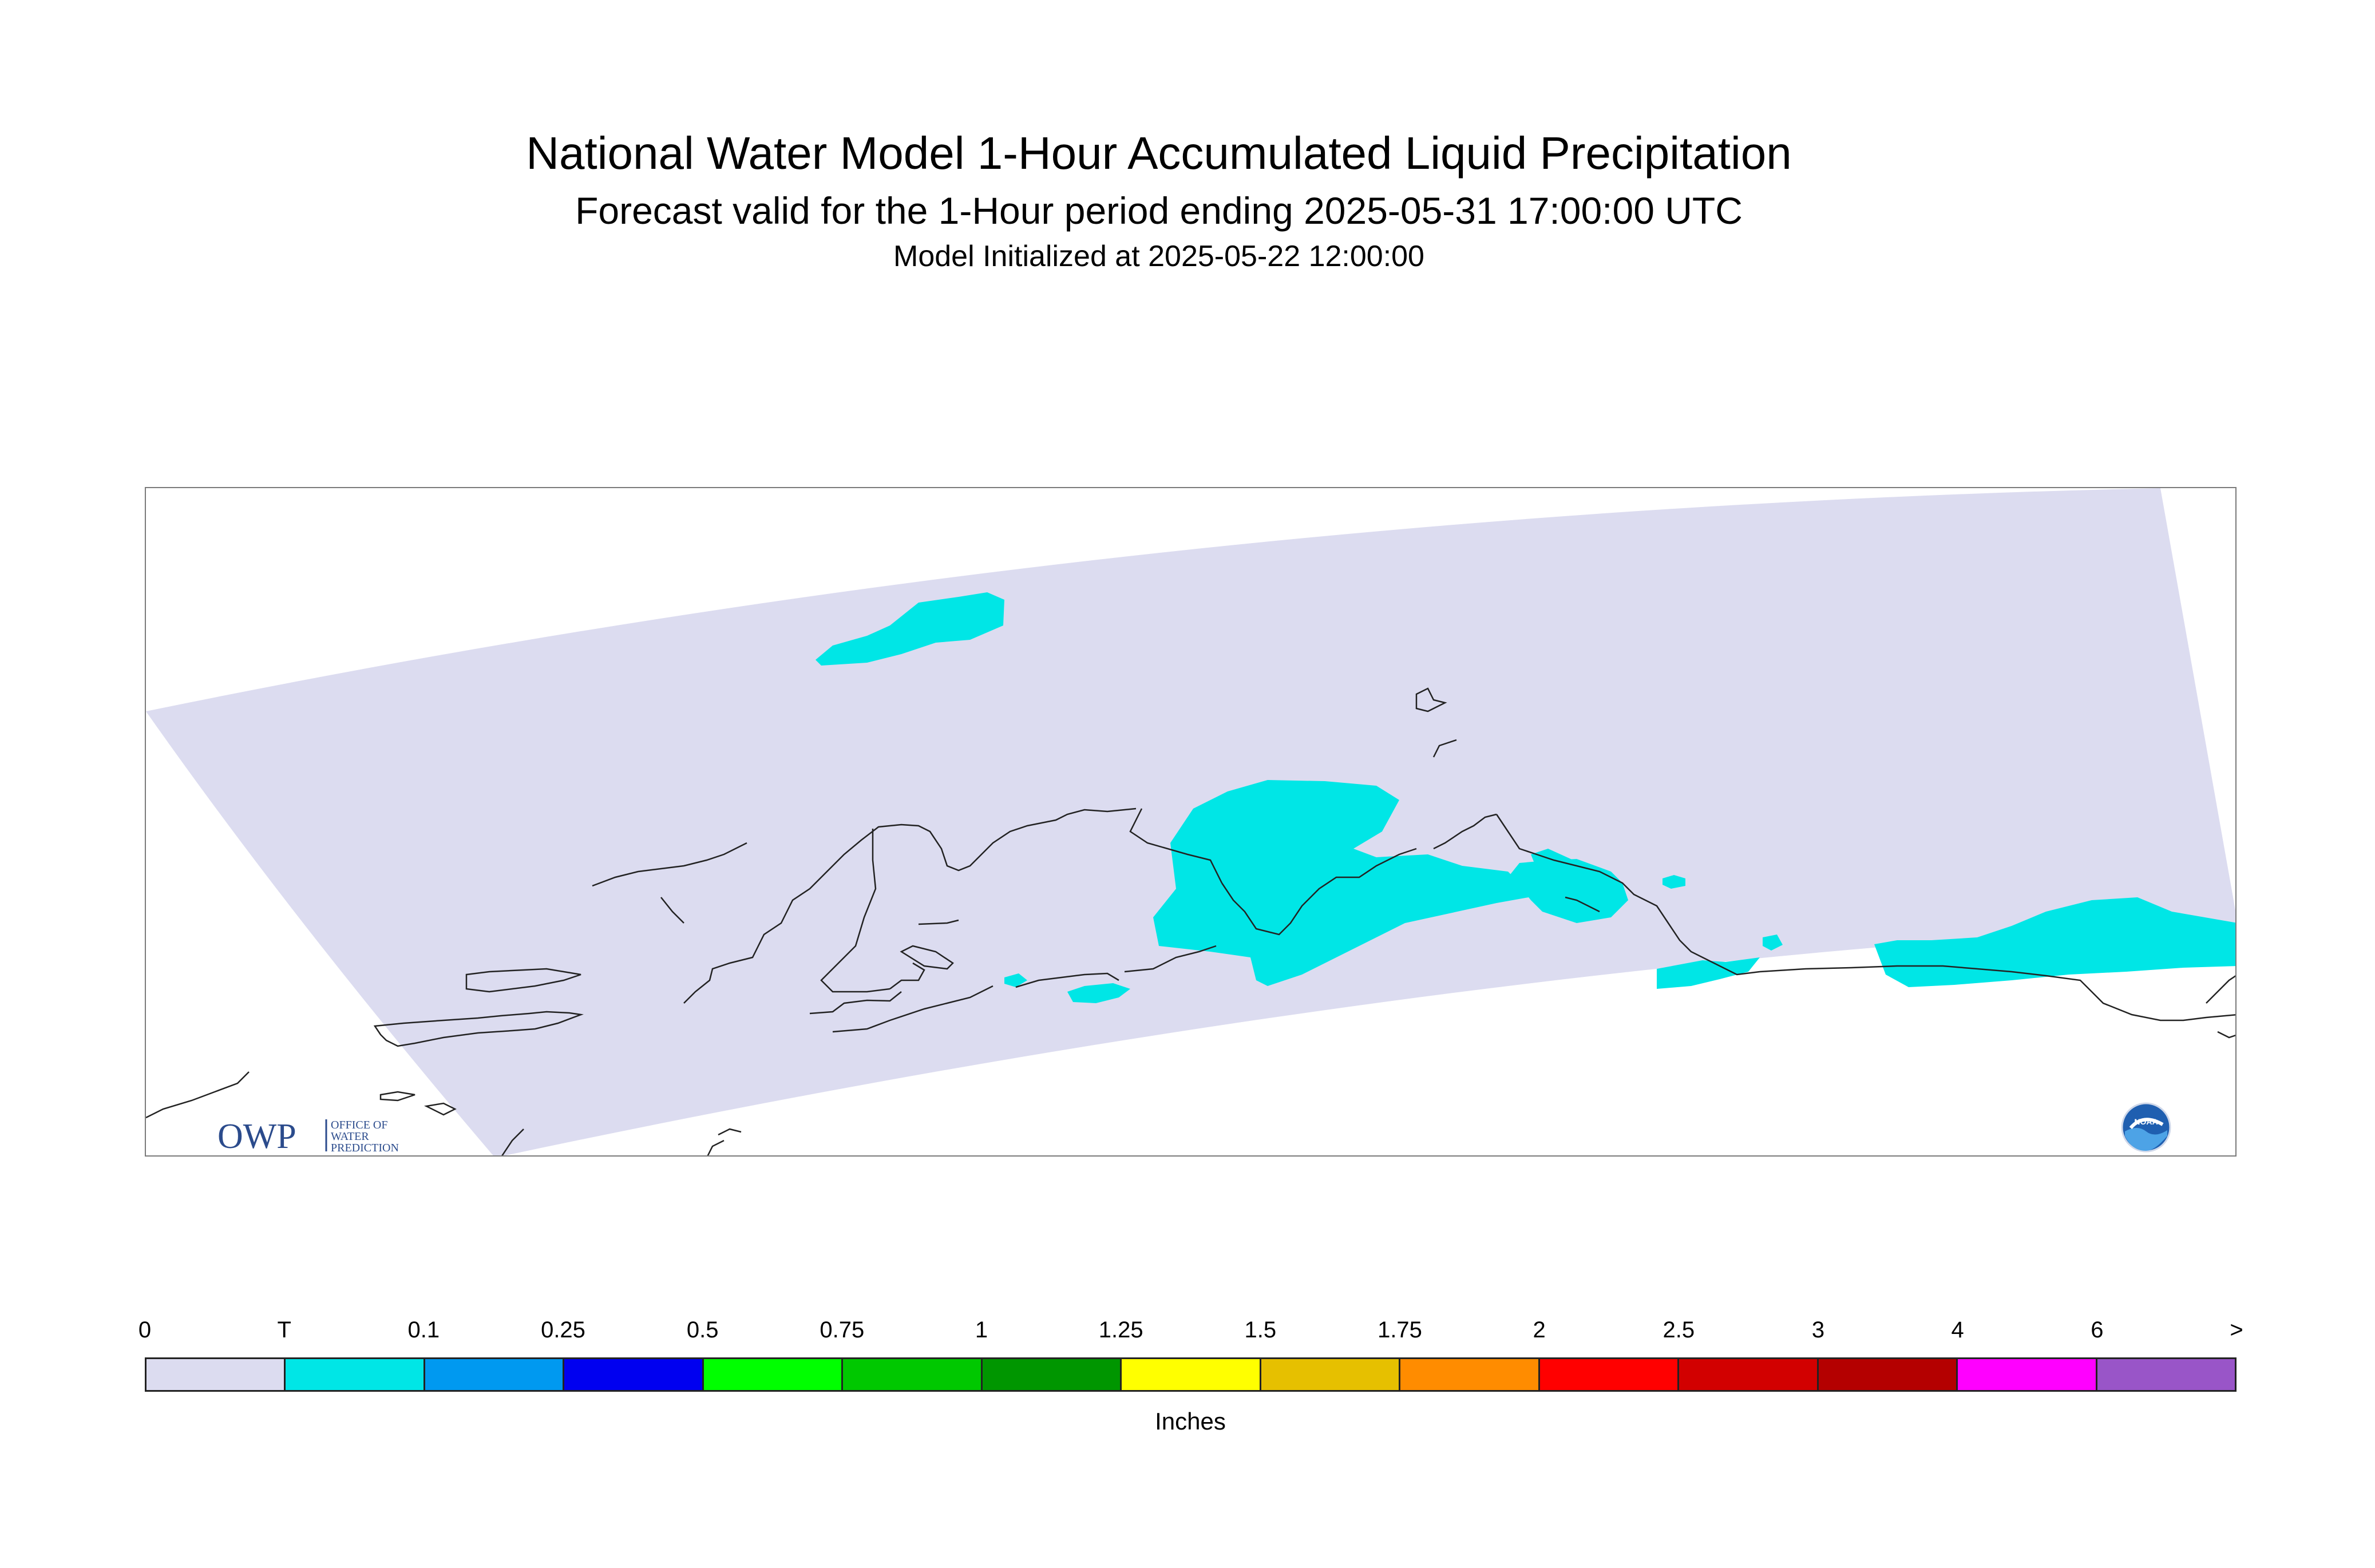  I want to click on owp-logo-mark: OWP, so click(257, 1136).